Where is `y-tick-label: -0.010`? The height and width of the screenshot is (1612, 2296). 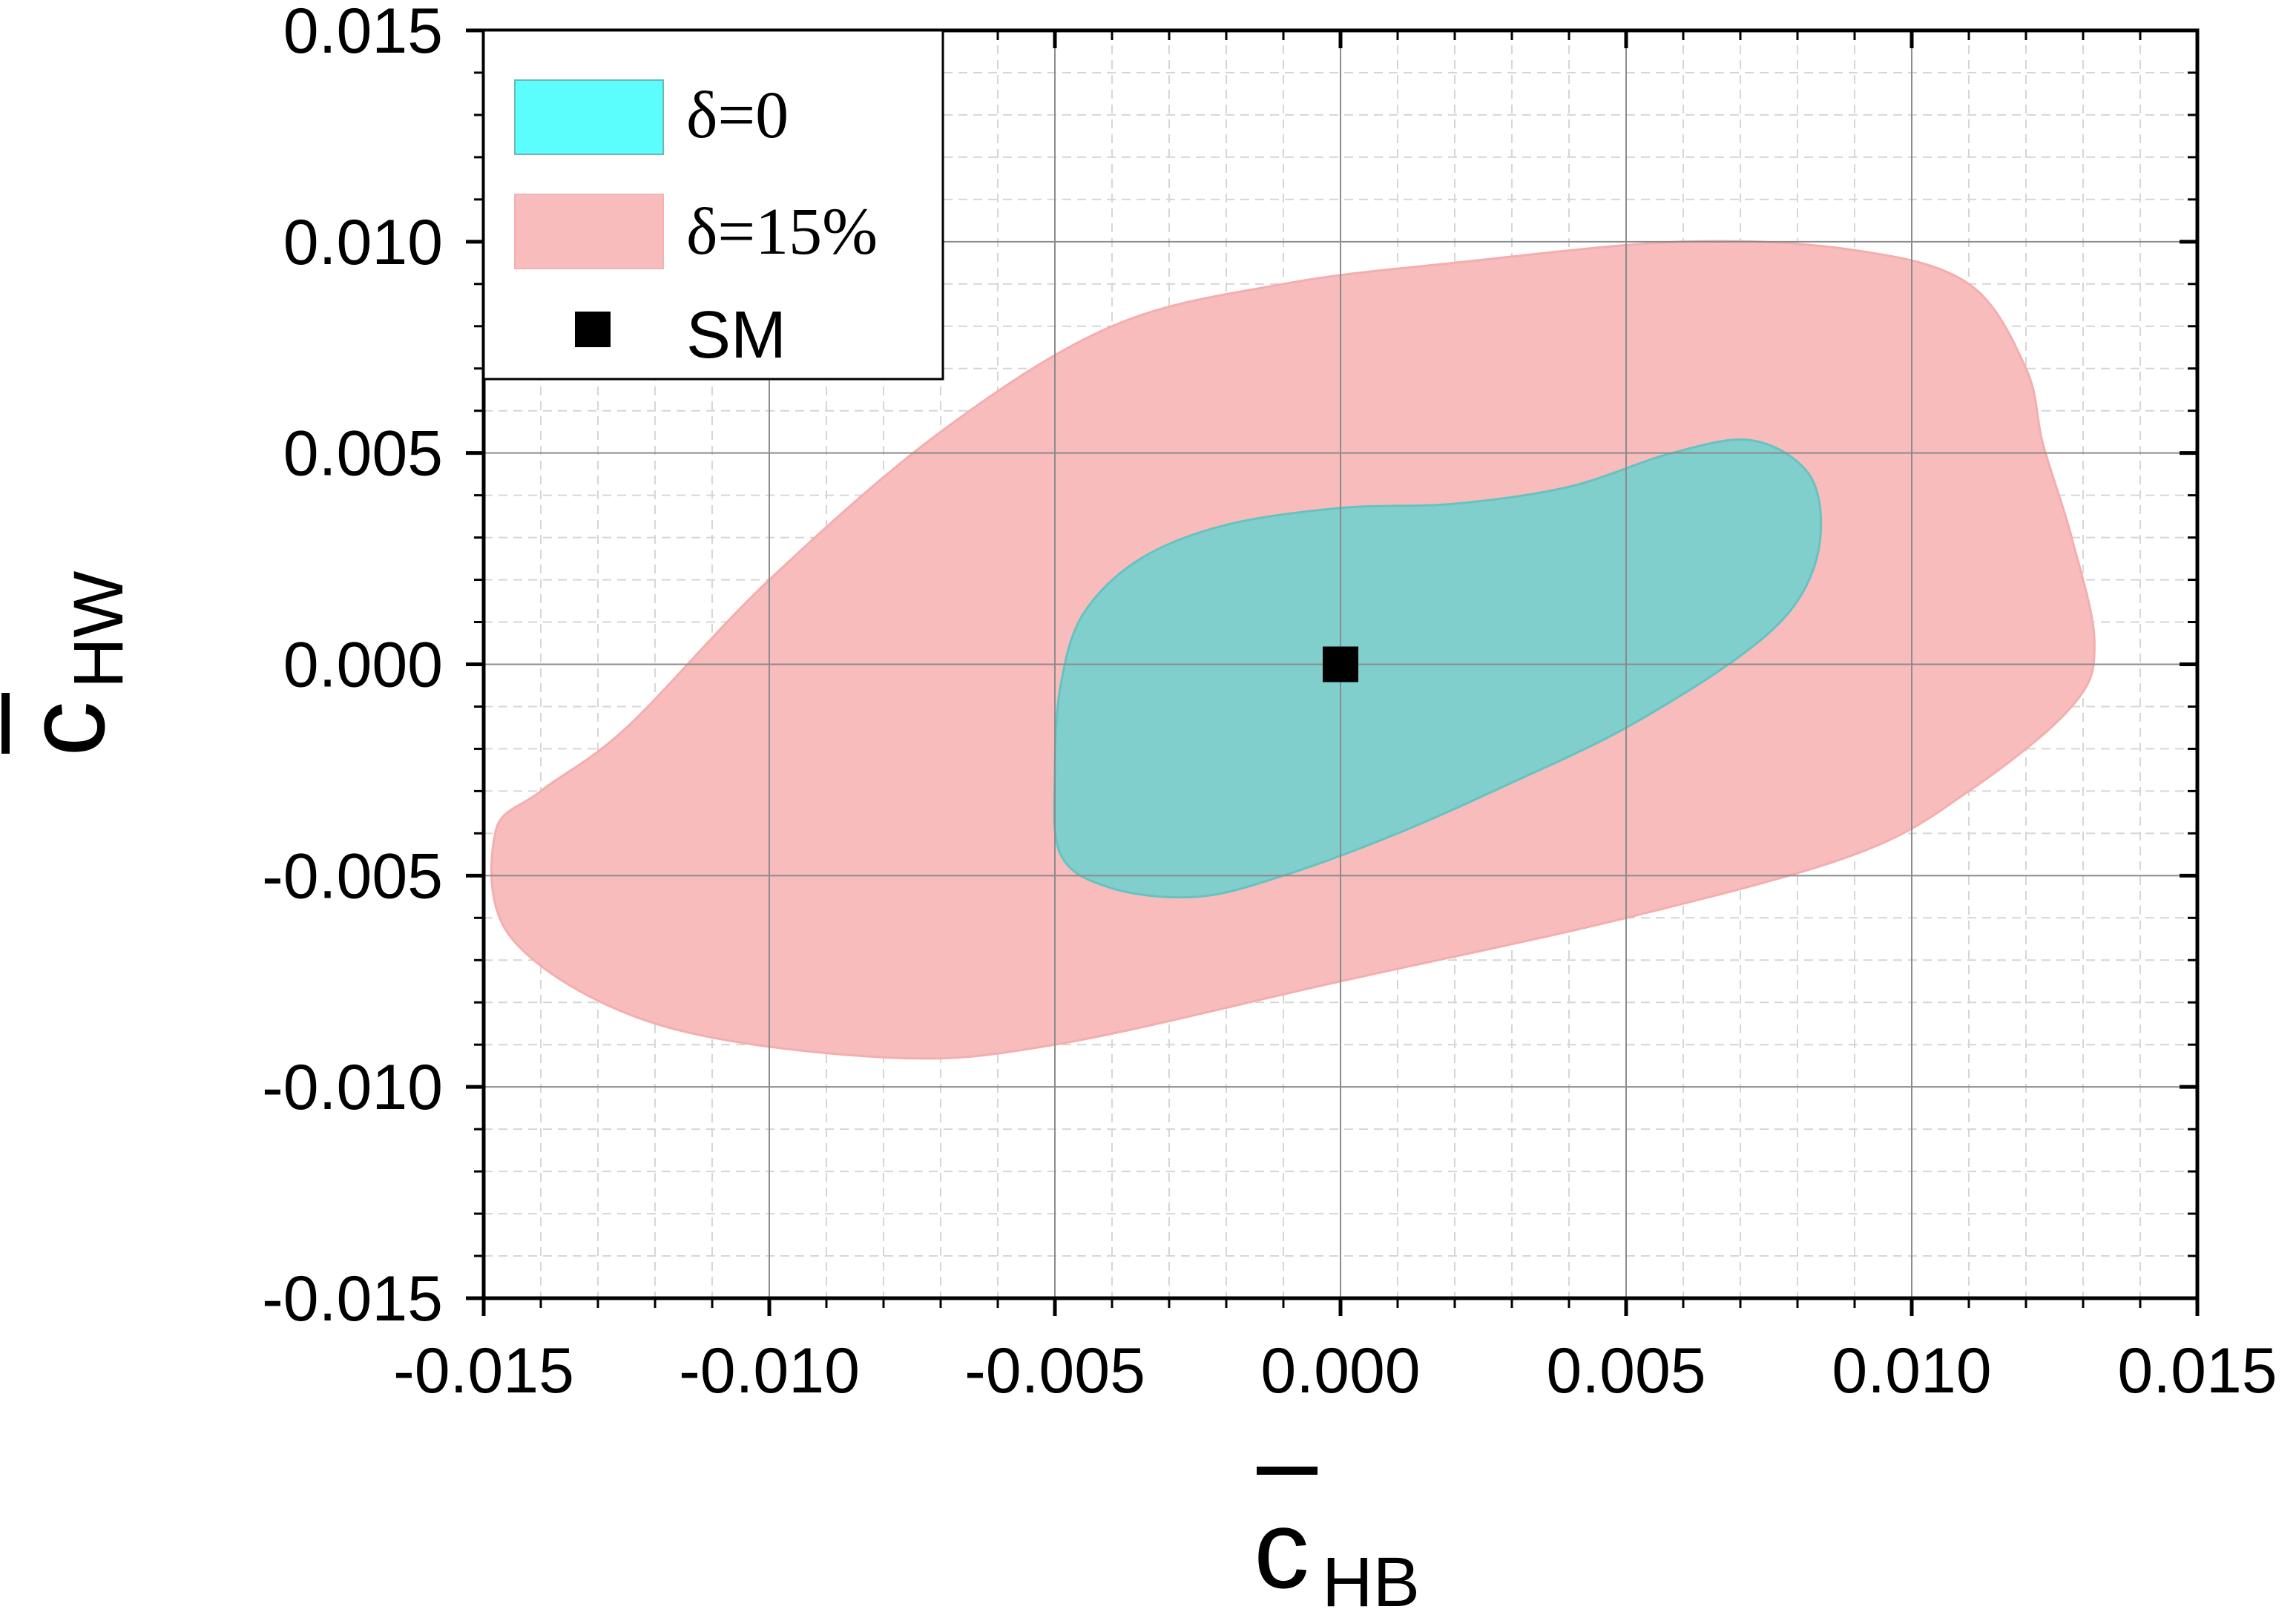 y-tick-label: -0.010 is located at coordinates (352, 1087).